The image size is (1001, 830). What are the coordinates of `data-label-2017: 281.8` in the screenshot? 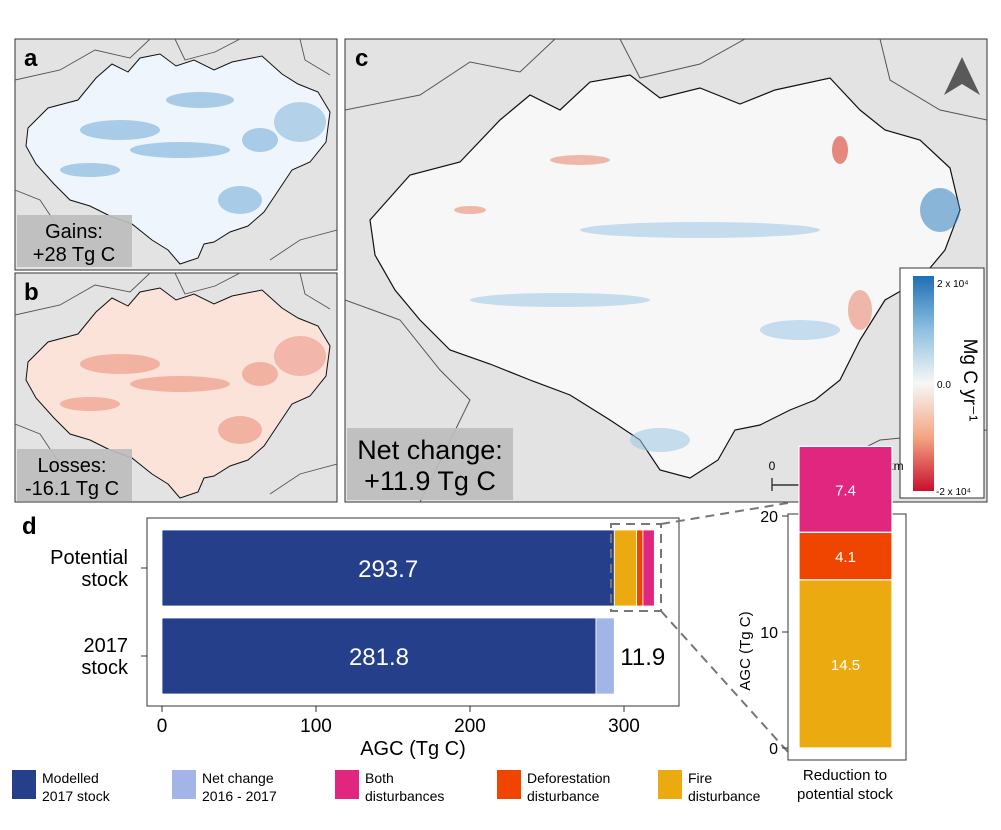 It's located at (379, 657).